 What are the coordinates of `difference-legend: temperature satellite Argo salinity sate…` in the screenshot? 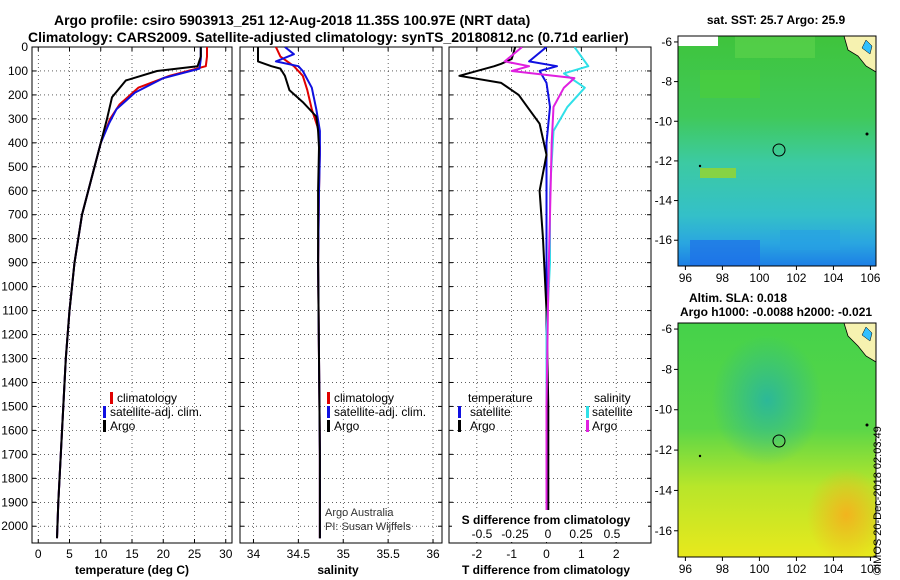 It's located at (545, 412).